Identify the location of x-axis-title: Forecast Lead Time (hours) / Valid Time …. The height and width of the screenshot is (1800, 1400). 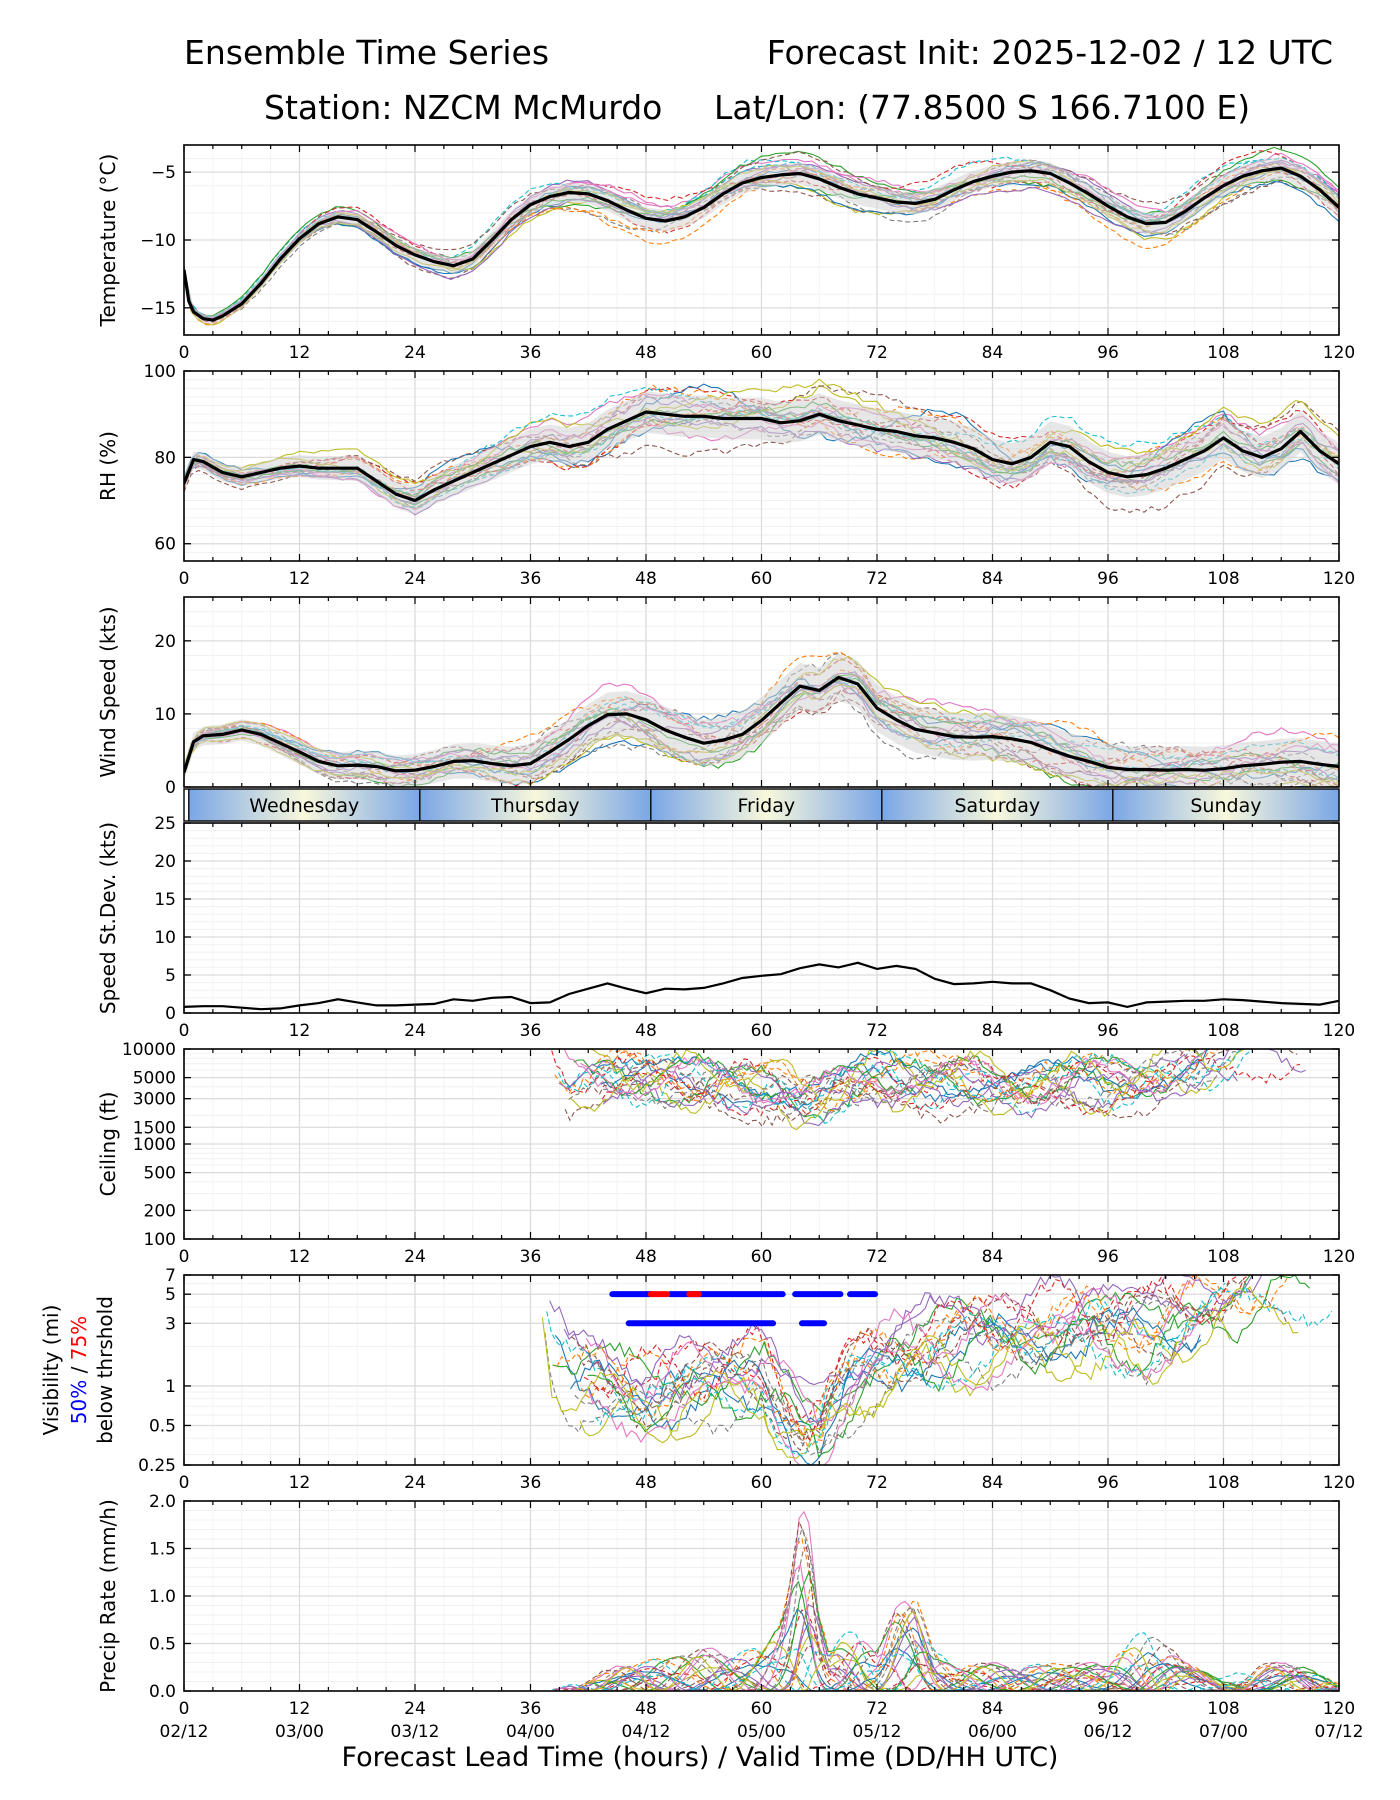
(700, 1757).